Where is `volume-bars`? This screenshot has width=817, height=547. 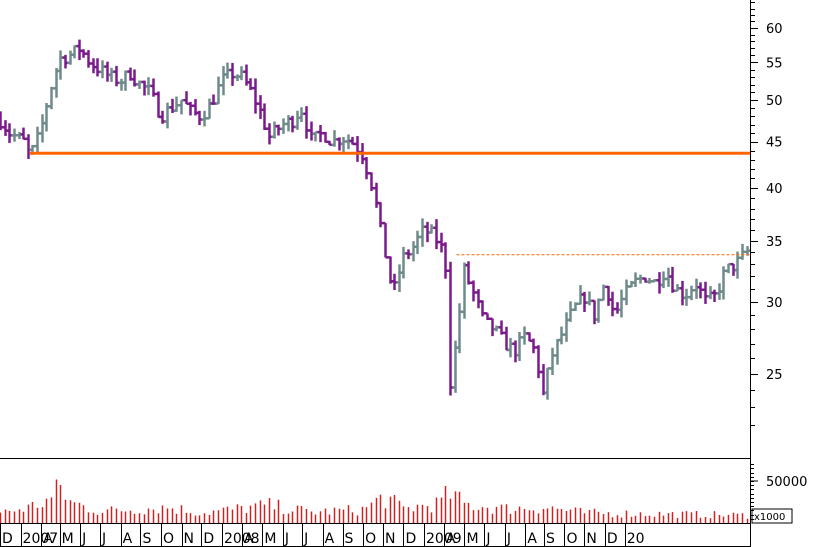 volume-bars is located at coordinates (374, 501).